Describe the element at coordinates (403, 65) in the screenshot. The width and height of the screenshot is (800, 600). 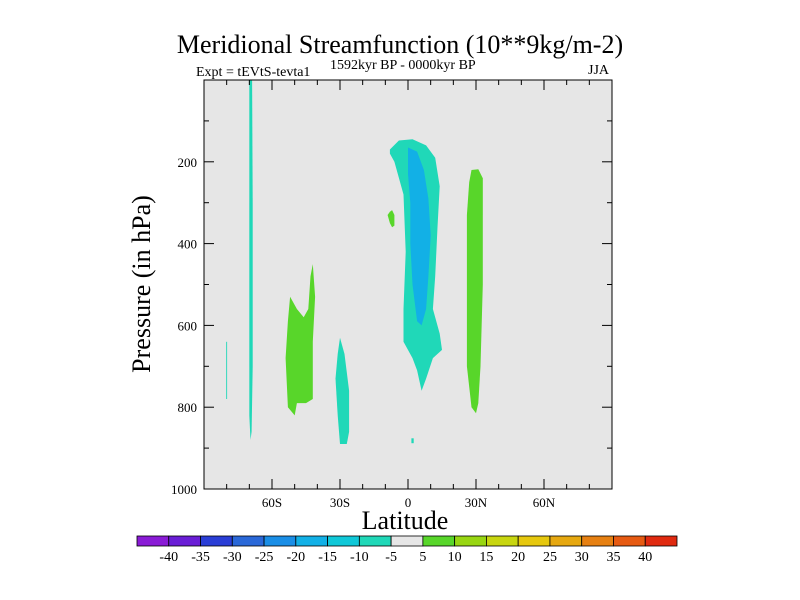
I see `period-label: 1592kyr BP - 0000kyr BP` at that location.